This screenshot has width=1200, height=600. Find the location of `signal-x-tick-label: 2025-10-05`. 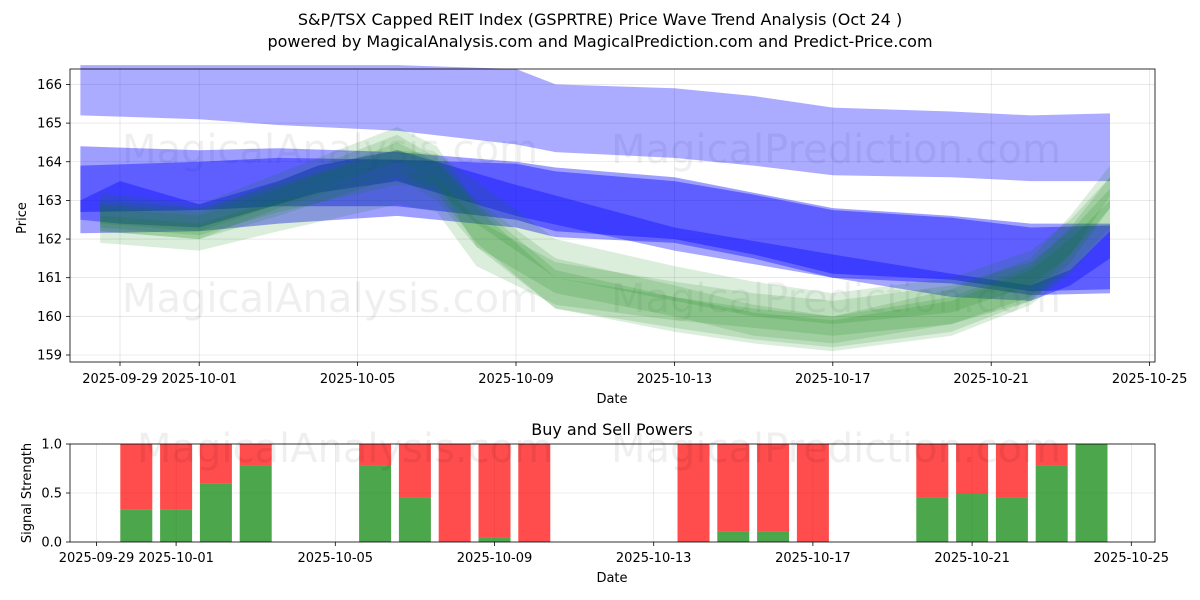

signal-x-tick-label: 2025-10-05 is located at coordinates (336, 558).